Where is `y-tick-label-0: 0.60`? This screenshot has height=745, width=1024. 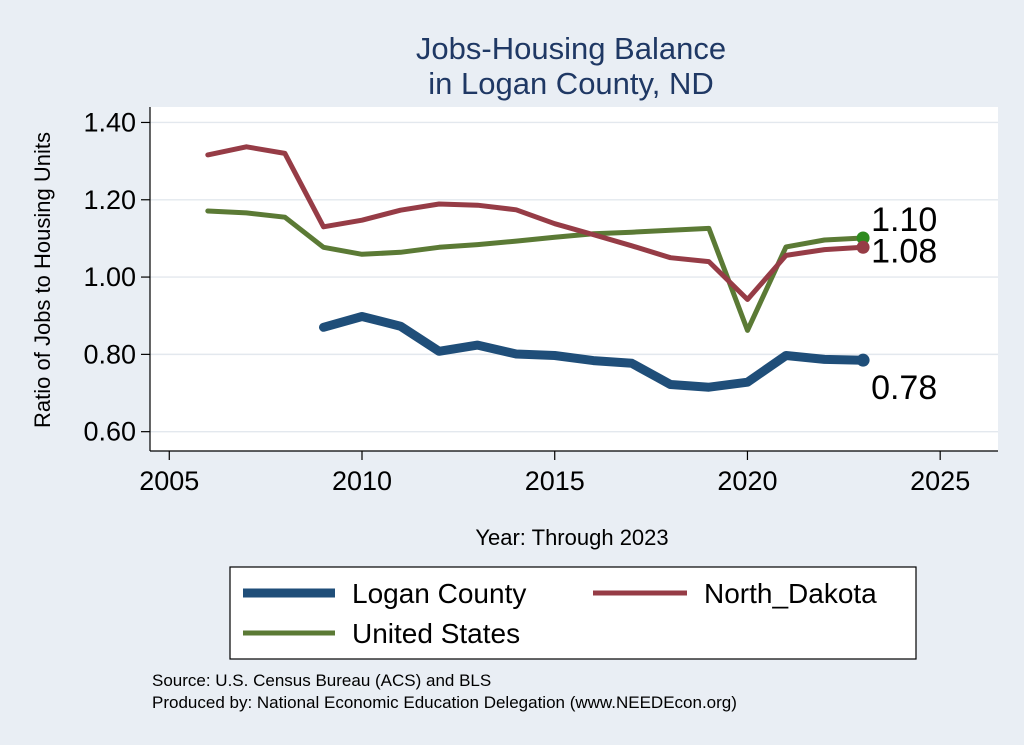 y-tick-label-0: 0.60 is located at coordinates (109, 432).